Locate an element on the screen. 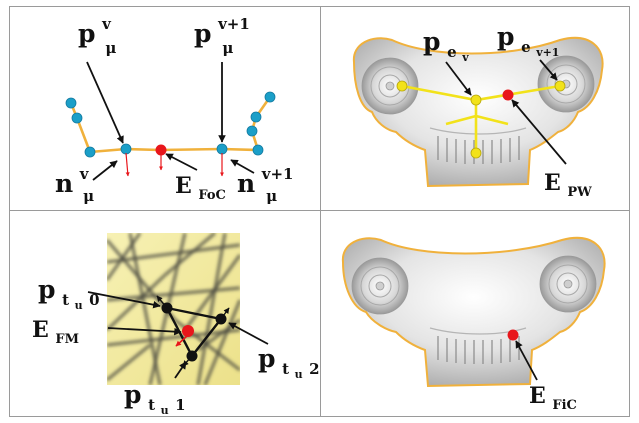  skeleton-node-ev1 is located at coordinates (560, 86).